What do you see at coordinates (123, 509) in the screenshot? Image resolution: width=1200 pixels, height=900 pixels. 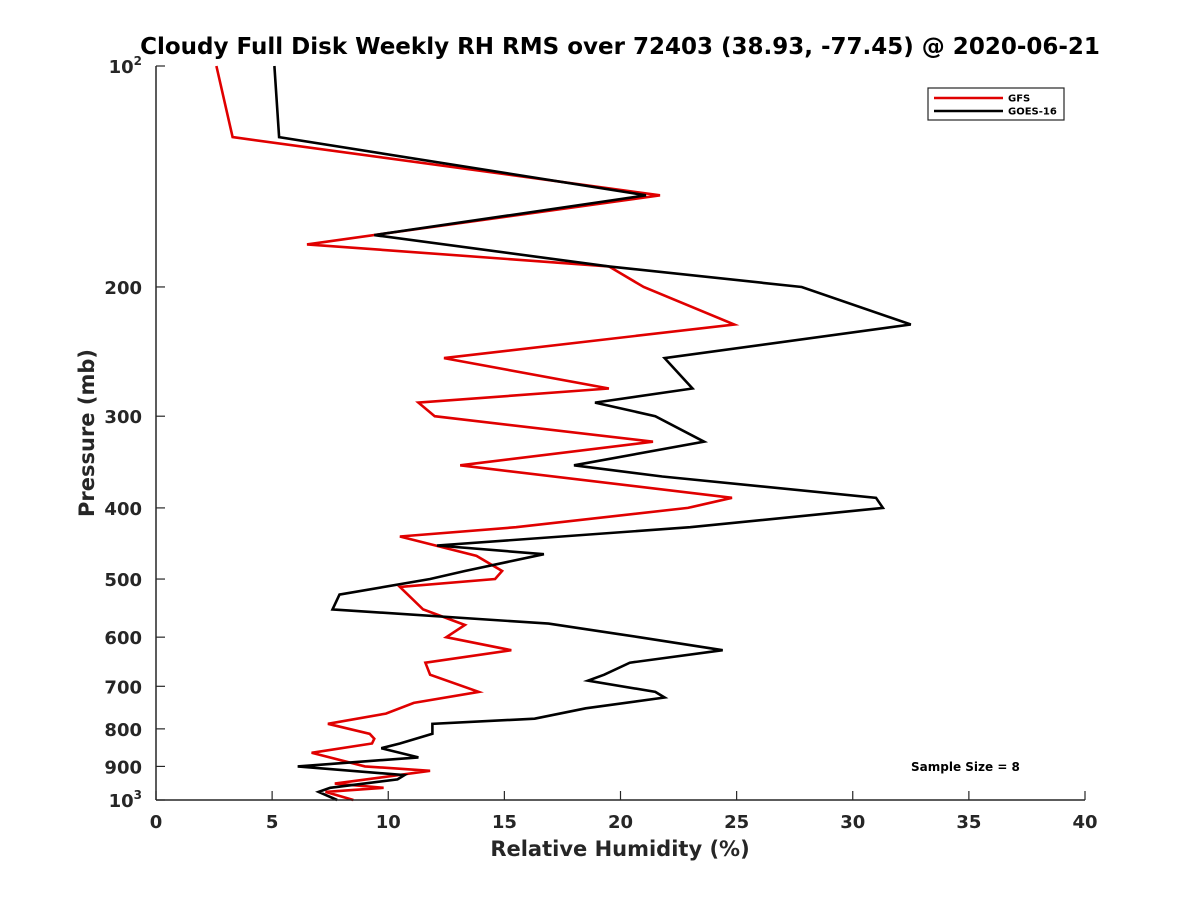 I see `y-tick-label: 400` at bounding box center [123, 509].